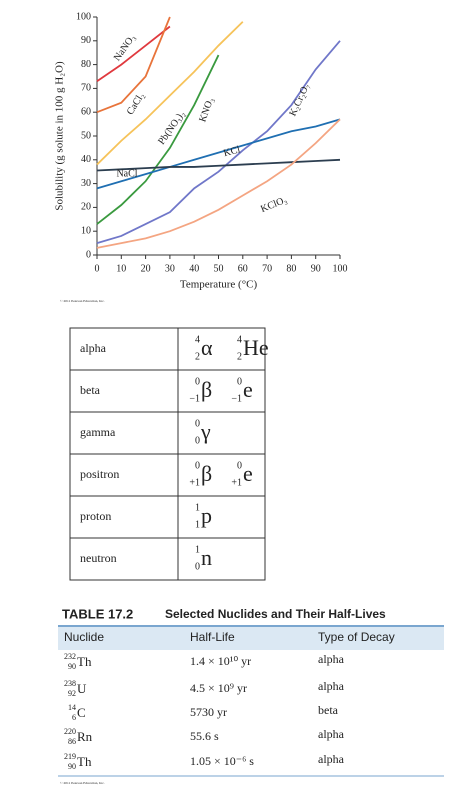 The image size is (459, 802). Describe the element at coordinates (220, 661) in the screenshot. I see `half-life: 1.4 × 10¹⁰ yr` at that location.